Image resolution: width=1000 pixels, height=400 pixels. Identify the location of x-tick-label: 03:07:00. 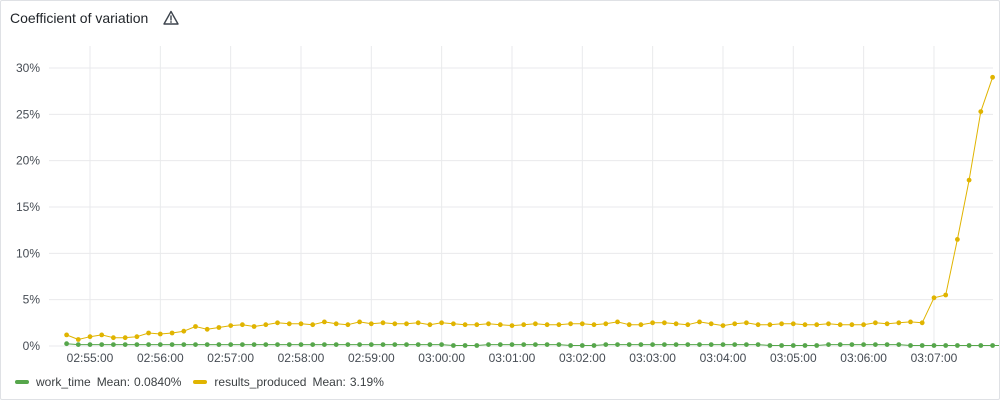
(934, 358).